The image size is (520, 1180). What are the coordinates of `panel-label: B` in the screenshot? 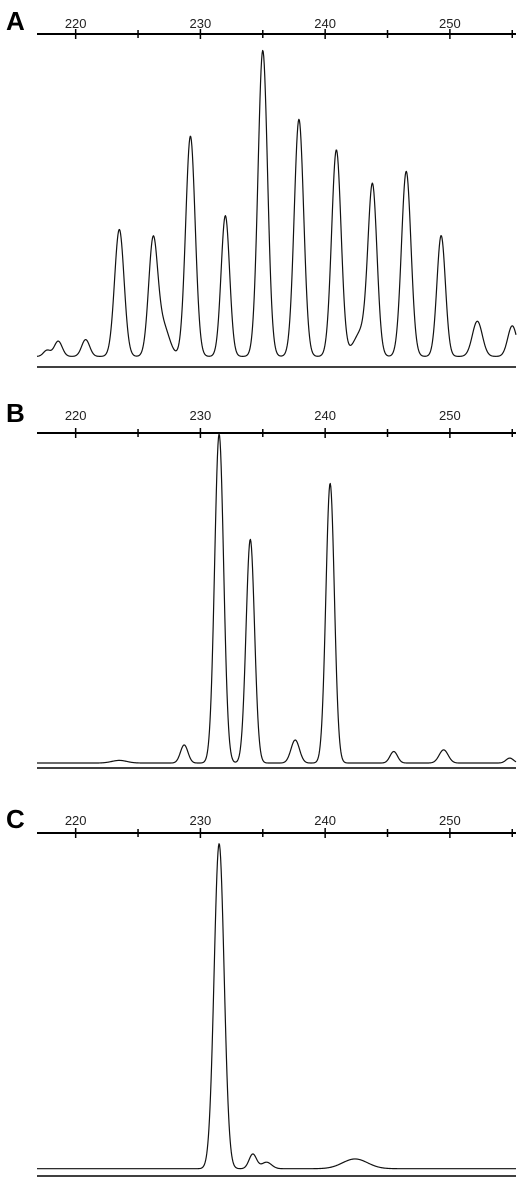 It's located at (15, 413).